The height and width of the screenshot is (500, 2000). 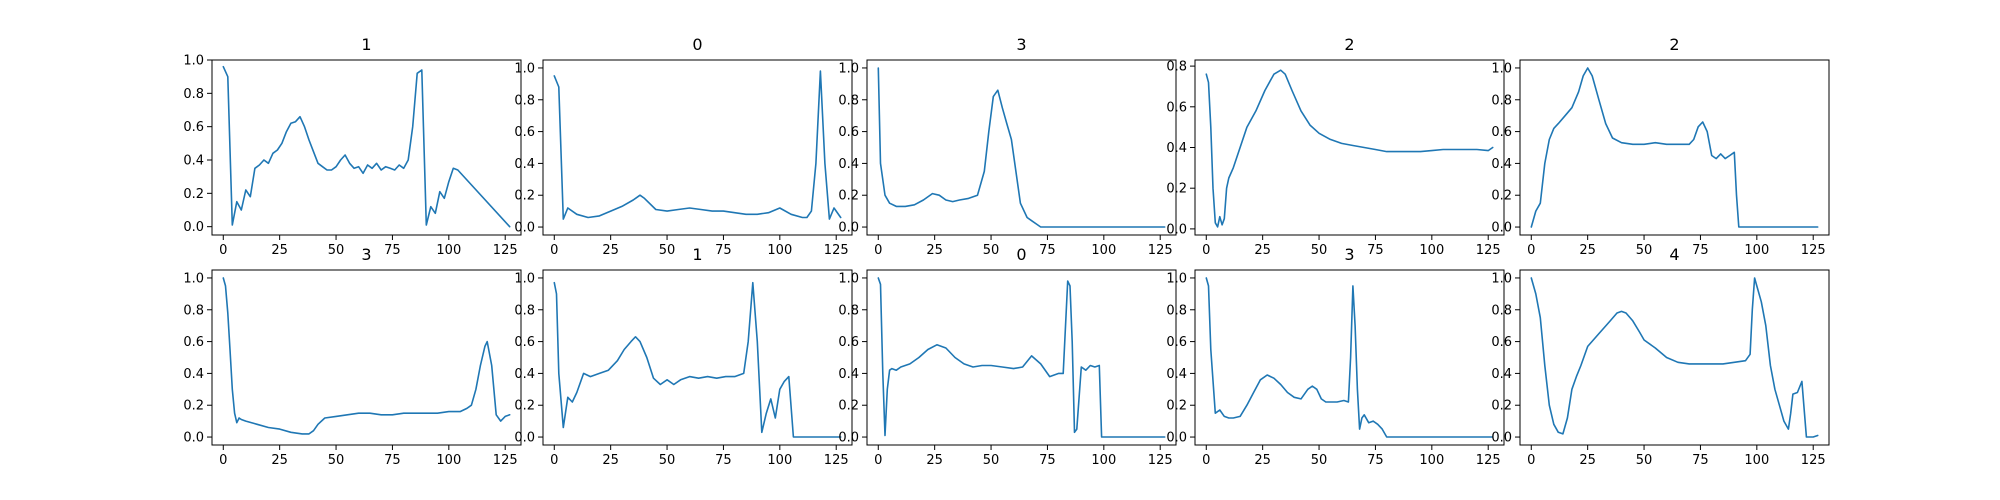 I want to click on subplot-title: 3, so click(x=1021, y=44).